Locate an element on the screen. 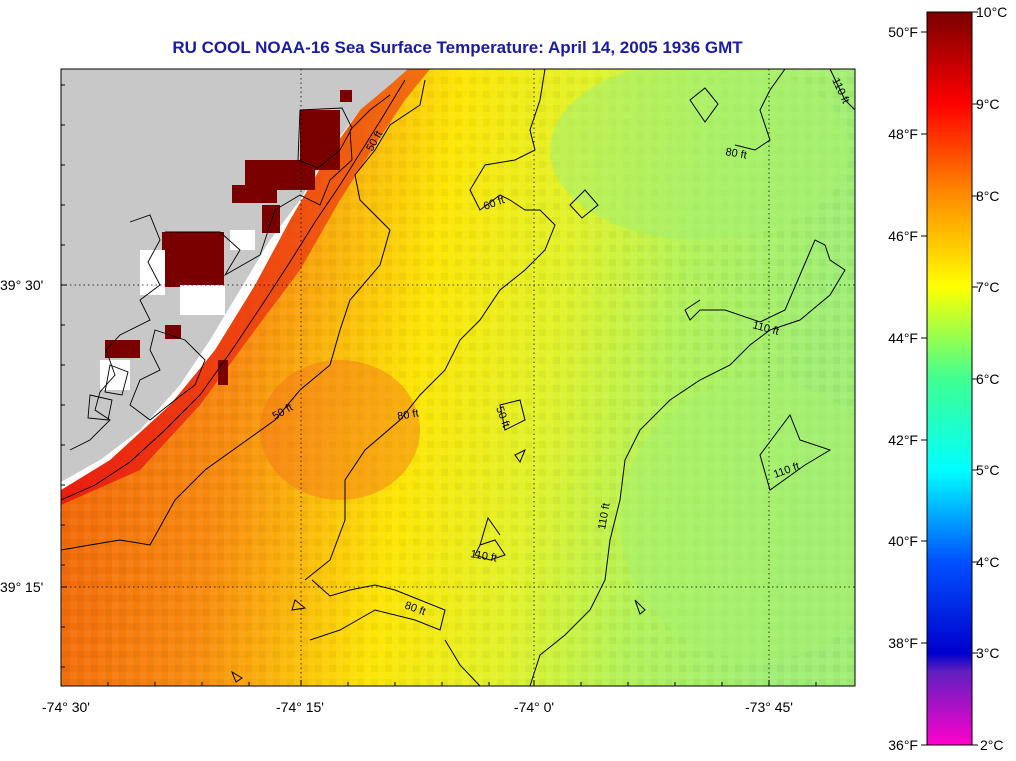 The image size is (1016, 761). fahrenheit-tick: 42°F is located at coordinates (903, 440).